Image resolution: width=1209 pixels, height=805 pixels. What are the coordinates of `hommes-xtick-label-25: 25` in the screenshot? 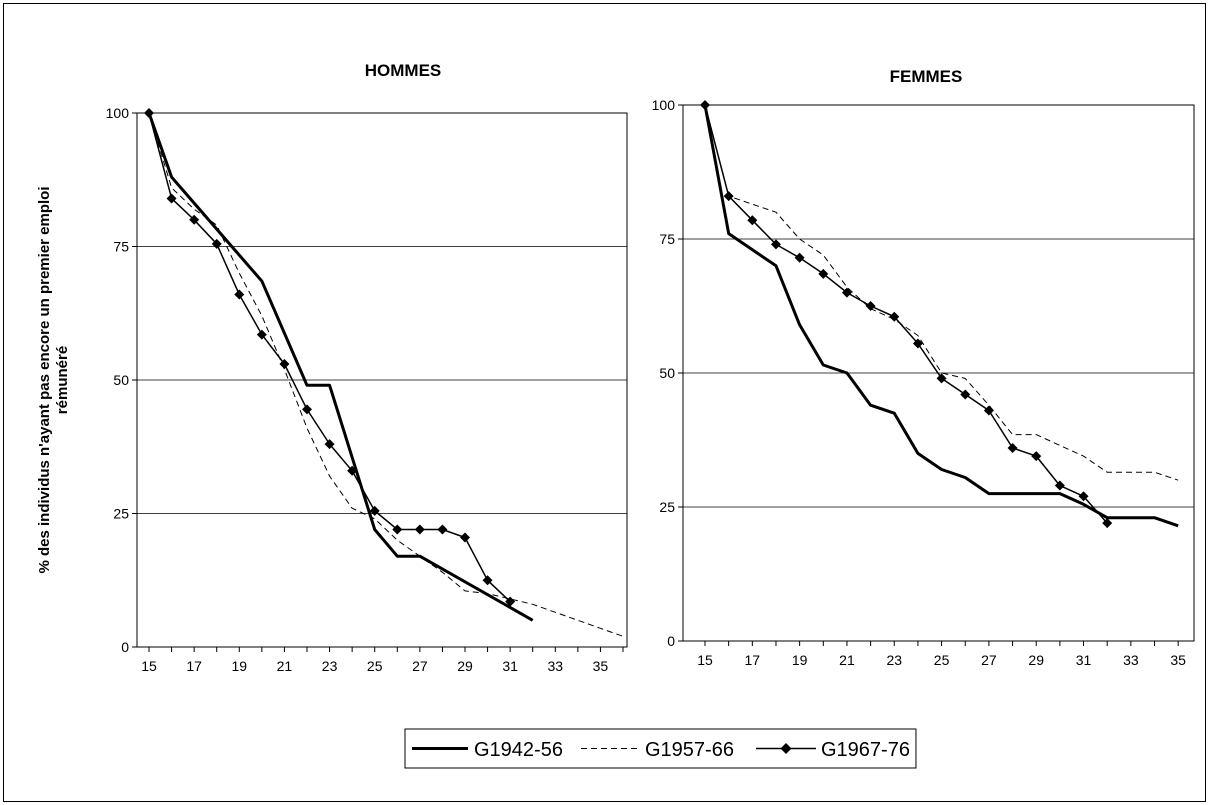 It's located at (375, 666).